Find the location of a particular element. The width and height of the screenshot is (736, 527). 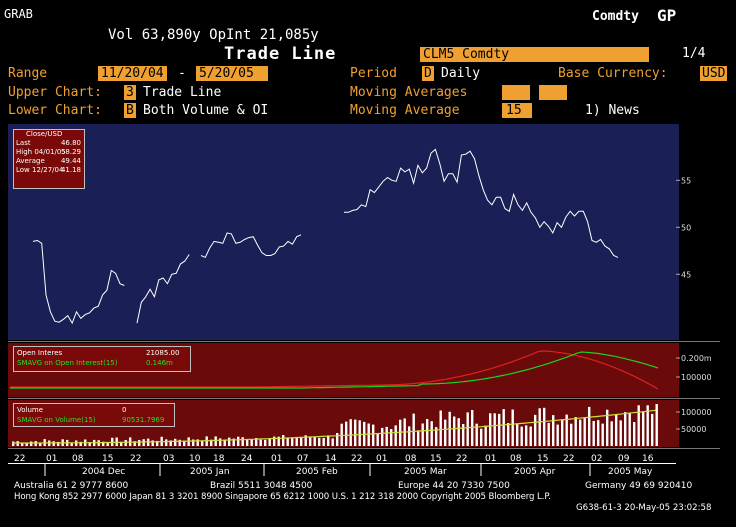

x-axis-month-label: 2005 Feb is located at coordinates (317, 472).